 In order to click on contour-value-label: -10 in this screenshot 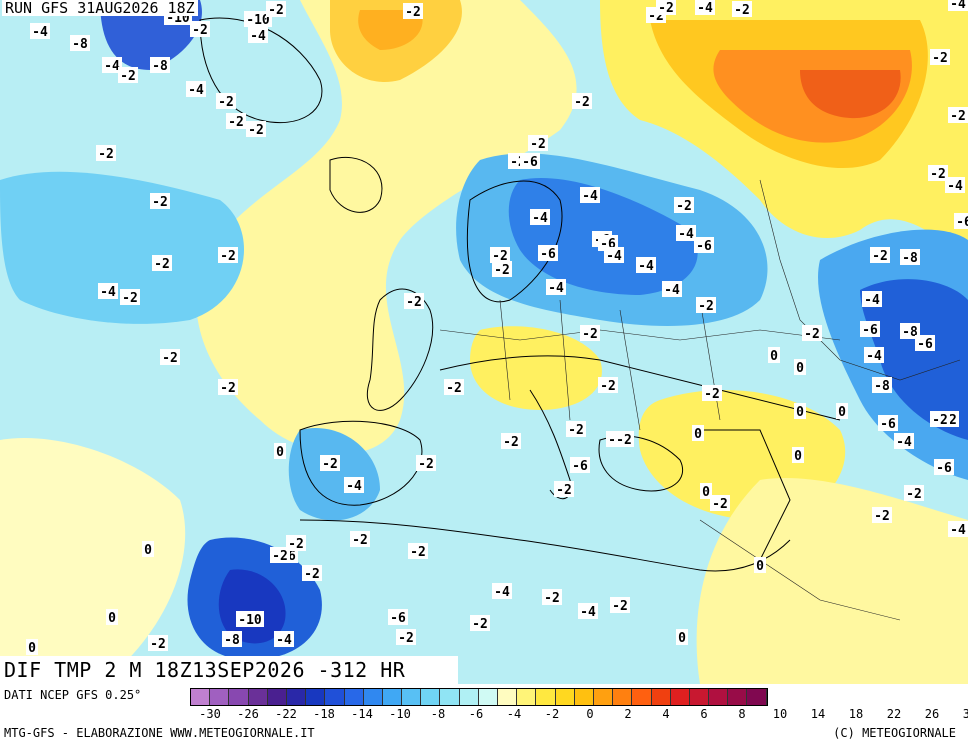, I will do `click(258, 19)`.